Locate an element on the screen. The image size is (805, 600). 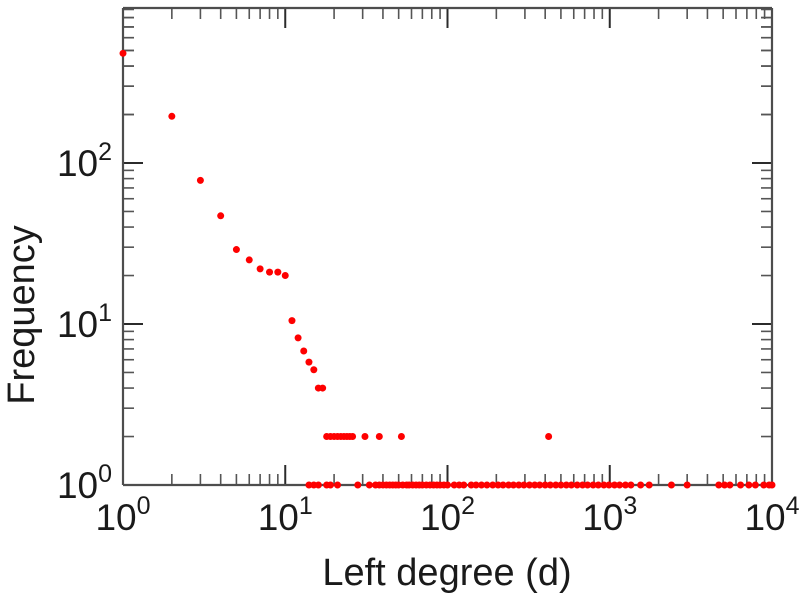
x-tick-label-0: 10⁰ is located at coordinates (122, 515).